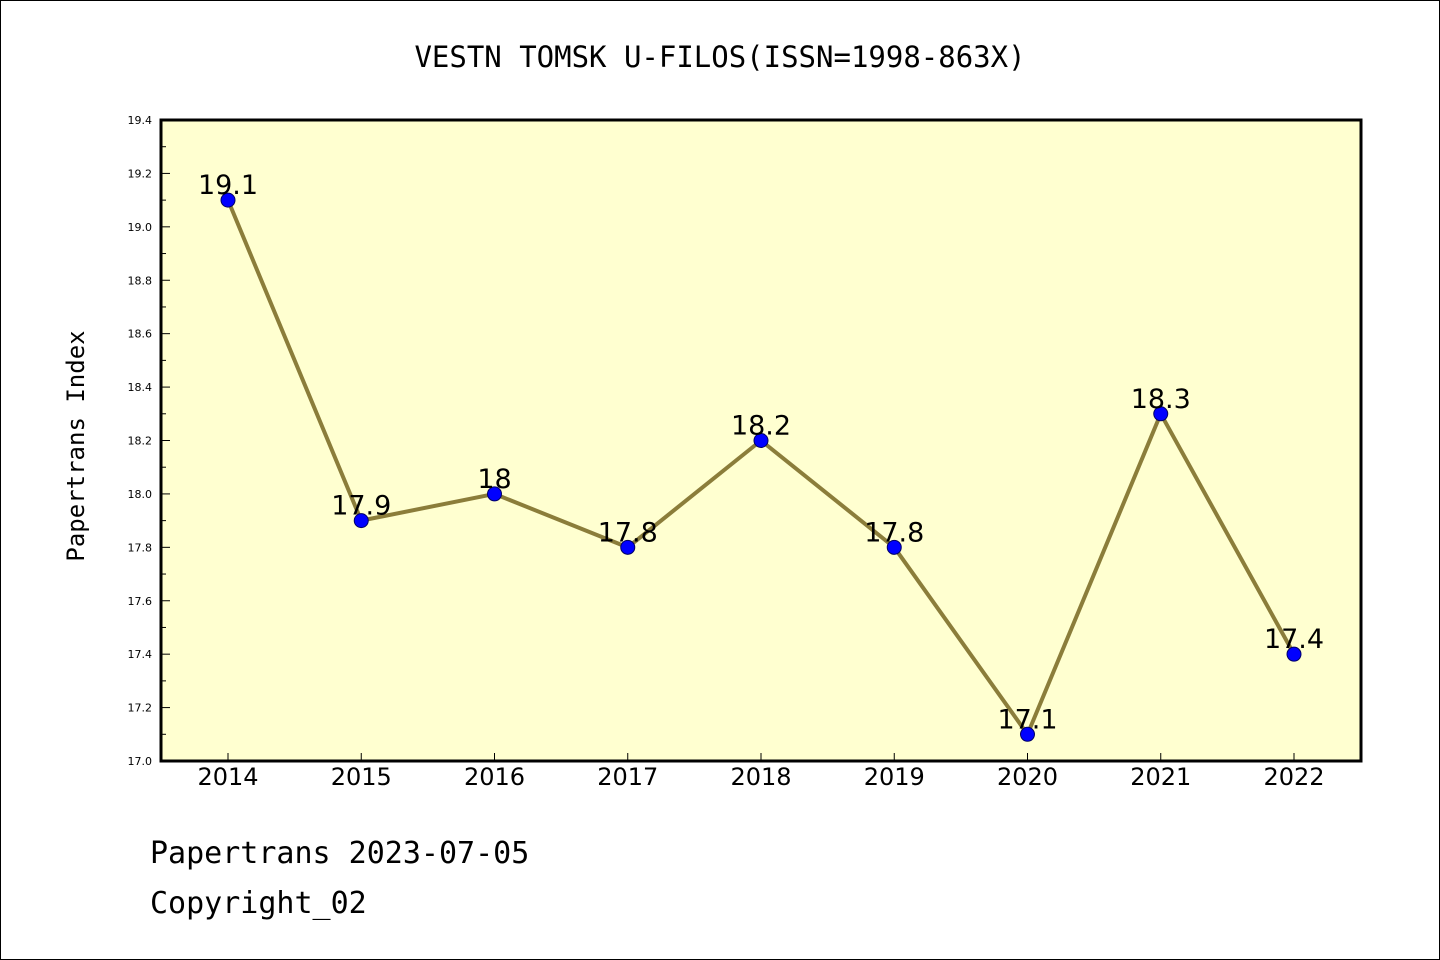 This screenshot has width=1440, height=960. What do you see at coordinates (227, 777) in the screenshot?
I see `x-tick-label: 2014` at bounding box center [227, 777].